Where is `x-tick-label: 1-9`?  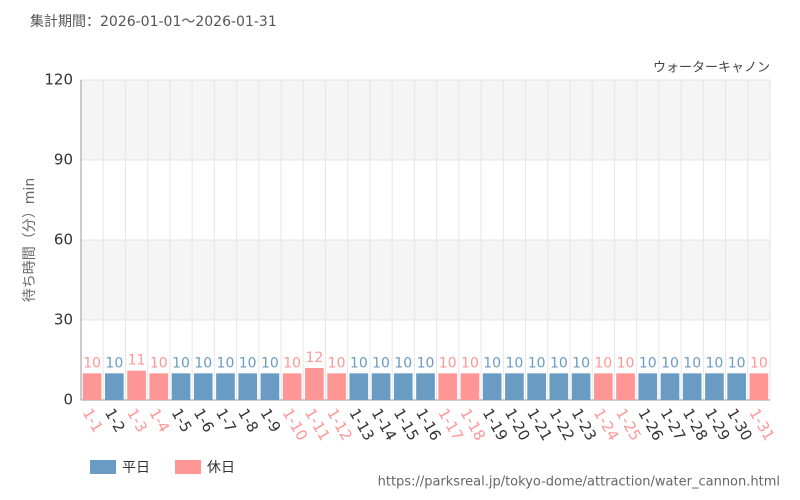
x-tick-label: 1-9 is located at coordinates (271, 420).